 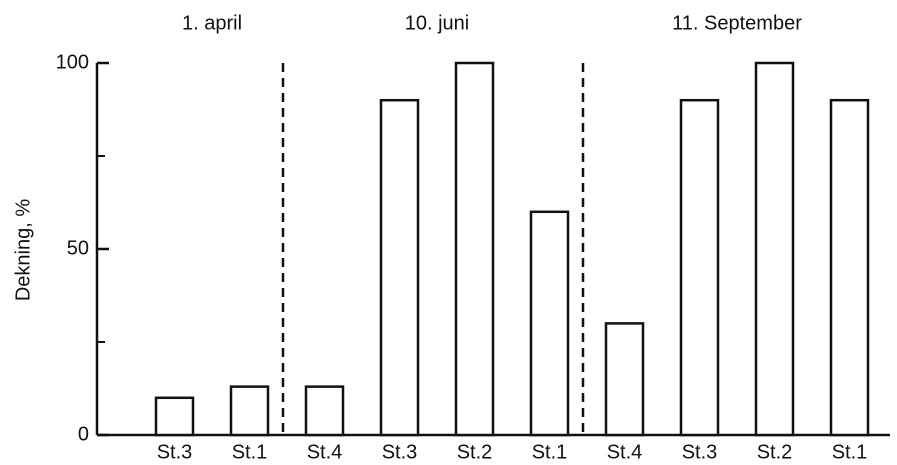 What do you see at coordinates (23, 250) in the screenshot?
I see `y-axis-label: Dekning, %` at bounding box center [23, 250].